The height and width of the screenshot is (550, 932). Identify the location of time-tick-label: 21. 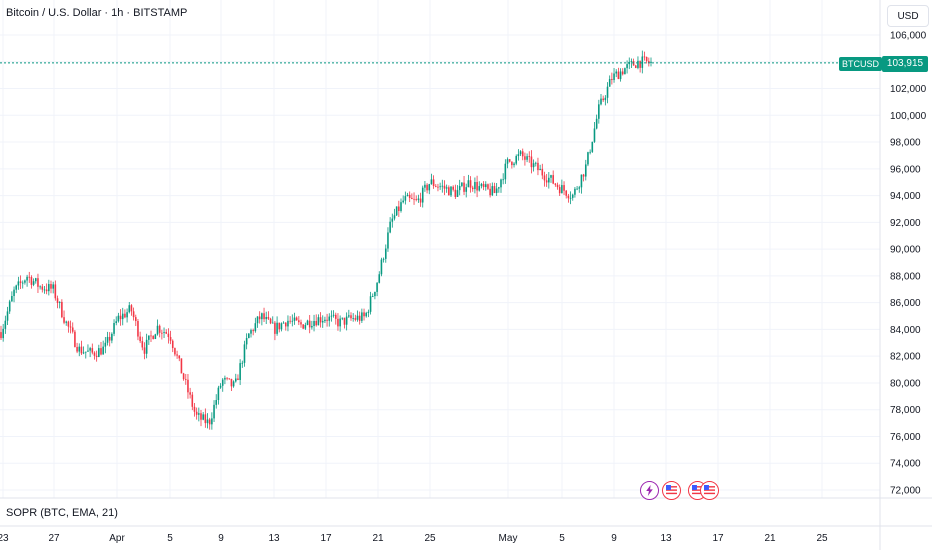
(770, 538).